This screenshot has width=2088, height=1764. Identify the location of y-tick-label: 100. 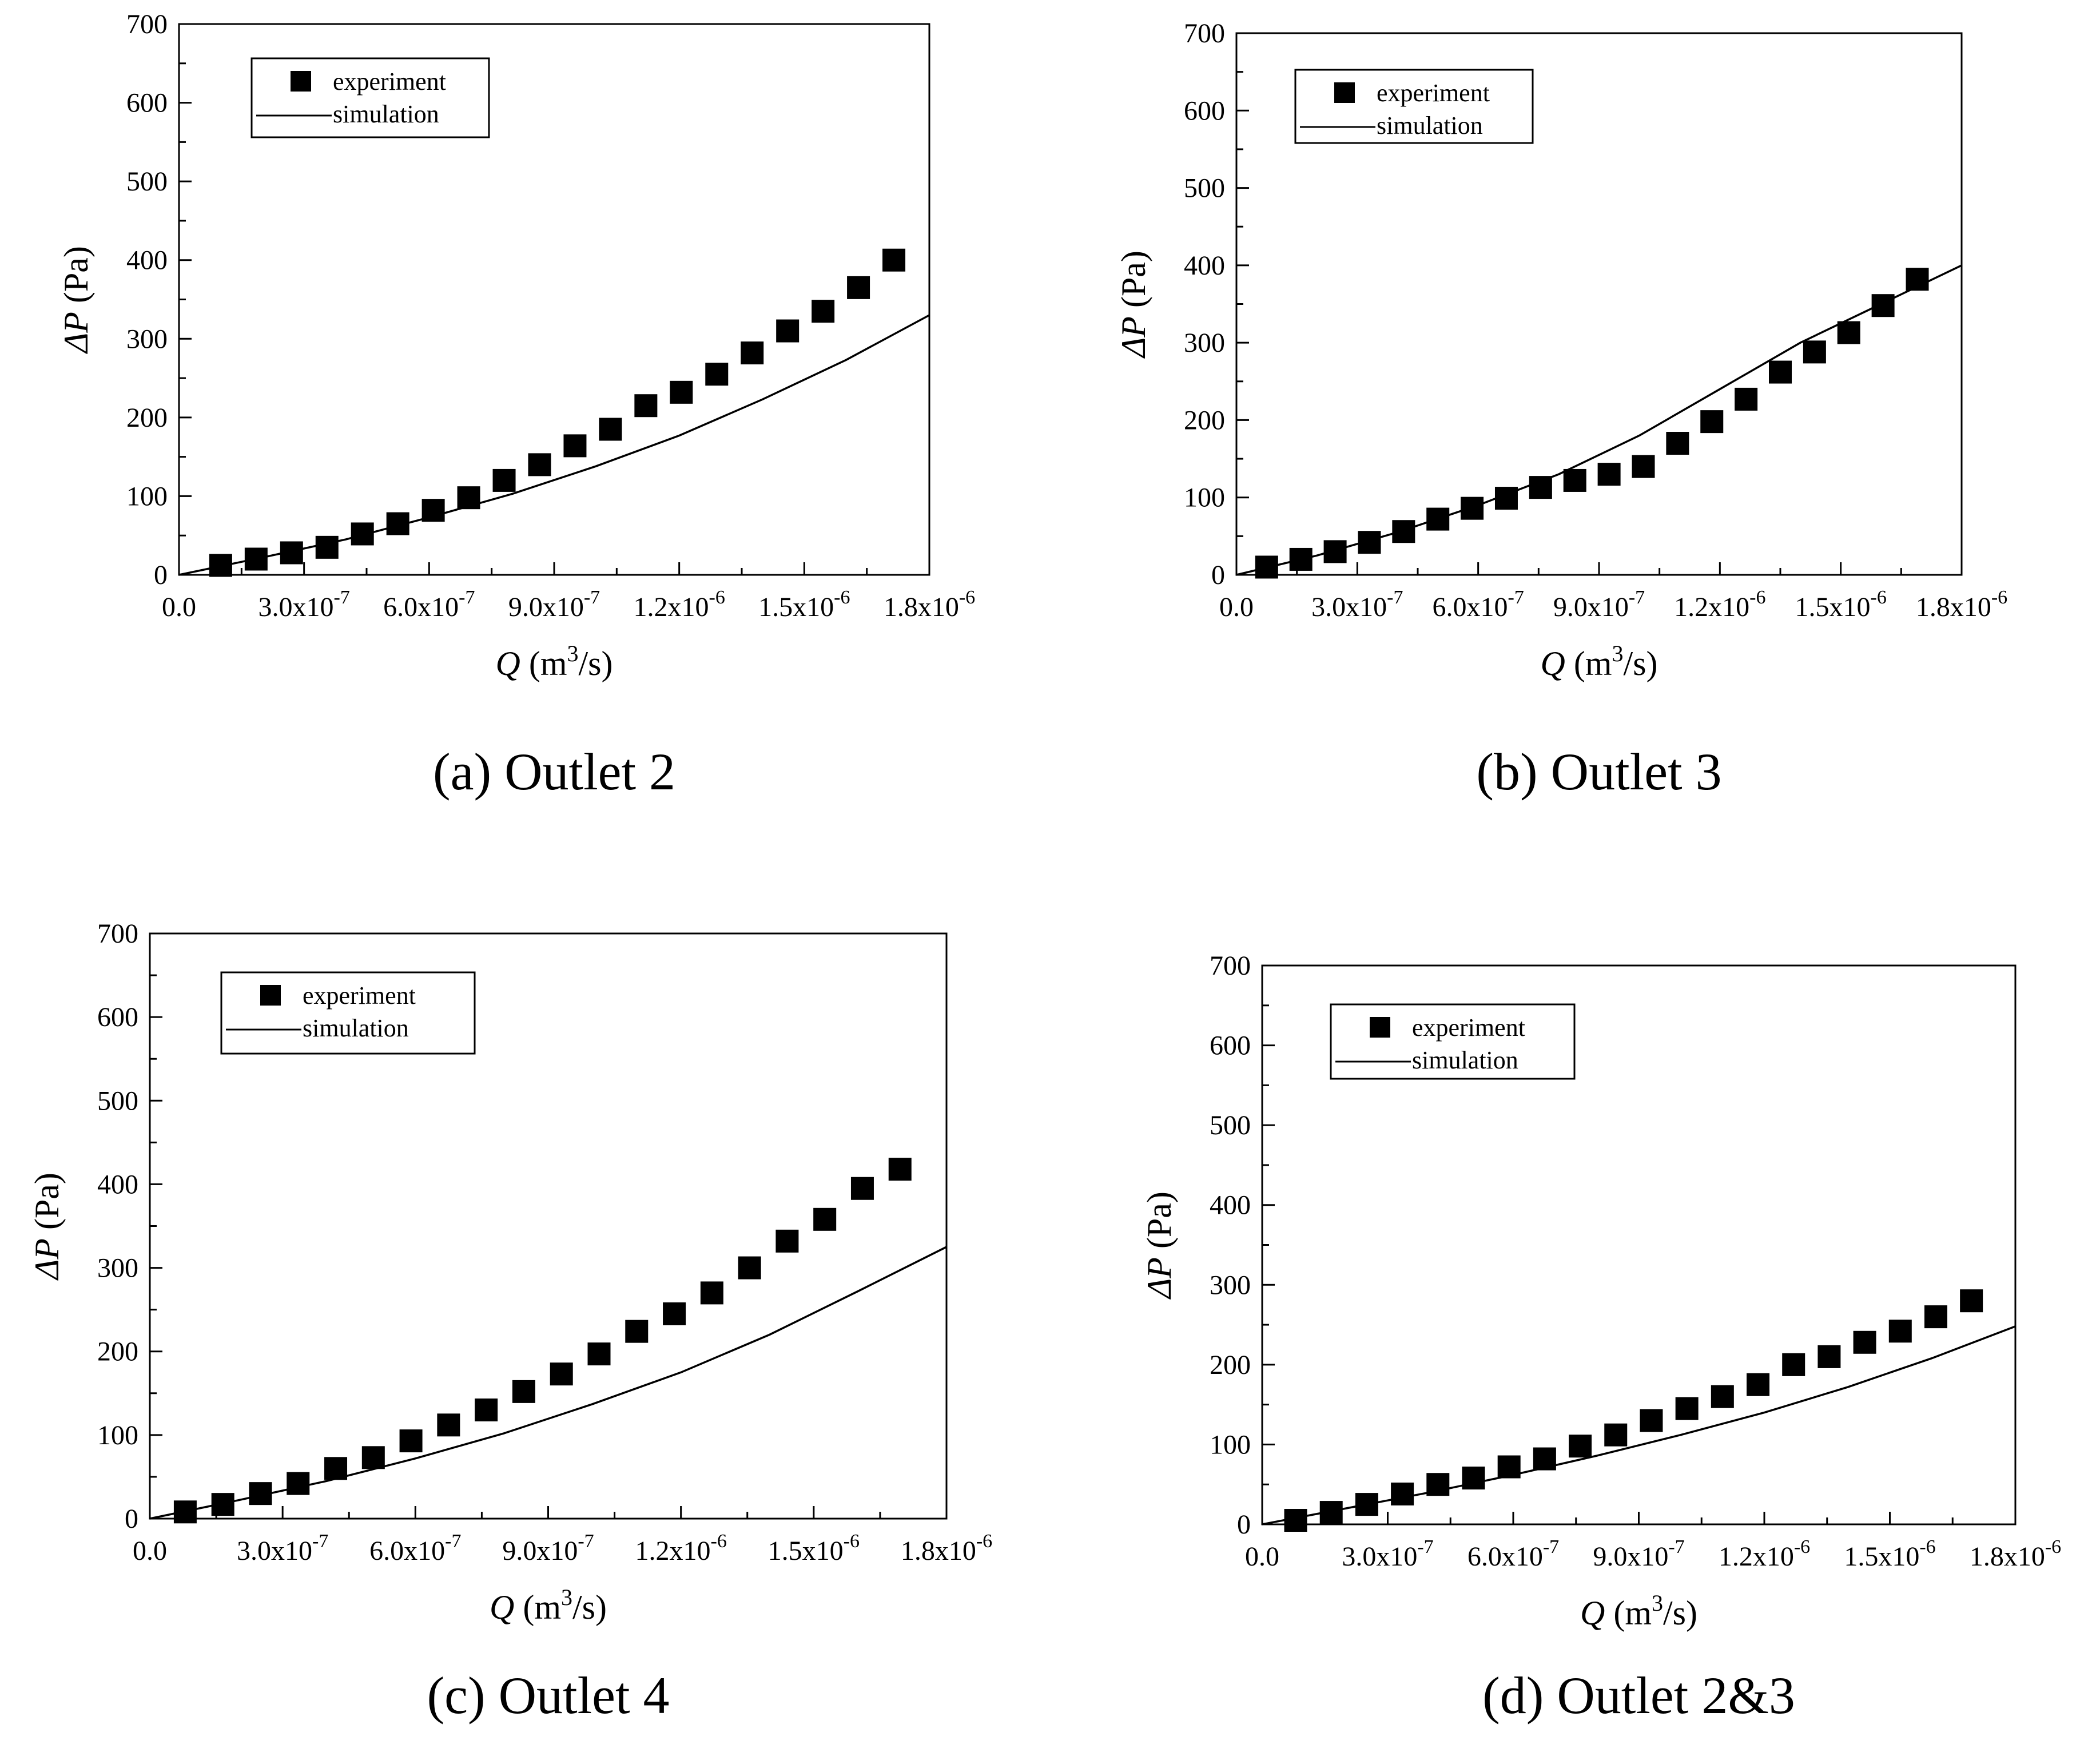
(117, 1435).